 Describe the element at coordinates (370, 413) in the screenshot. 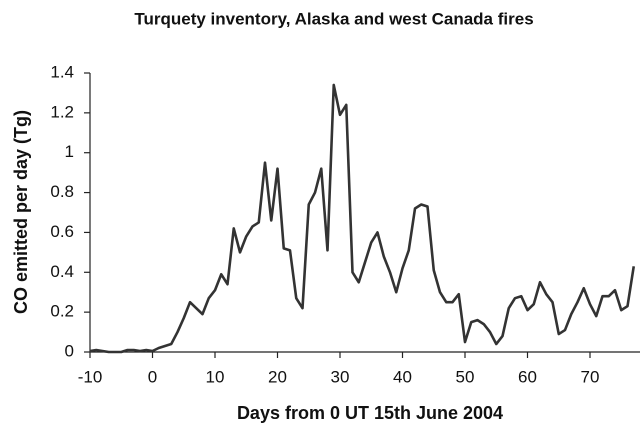

I see `x-axis-label: Days from 0 UT 15th June 2004` at that location.